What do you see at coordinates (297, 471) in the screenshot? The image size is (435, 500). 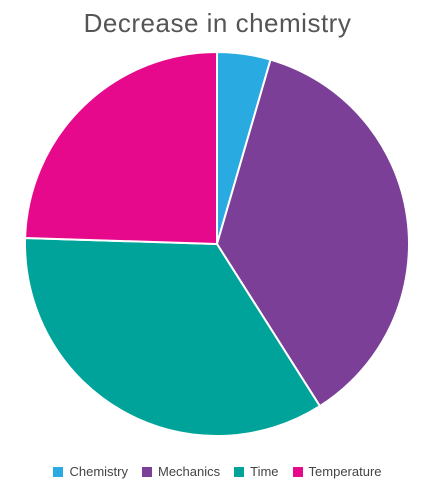 I see `legend-swatch-temperature` at bounding box center [297, 471].